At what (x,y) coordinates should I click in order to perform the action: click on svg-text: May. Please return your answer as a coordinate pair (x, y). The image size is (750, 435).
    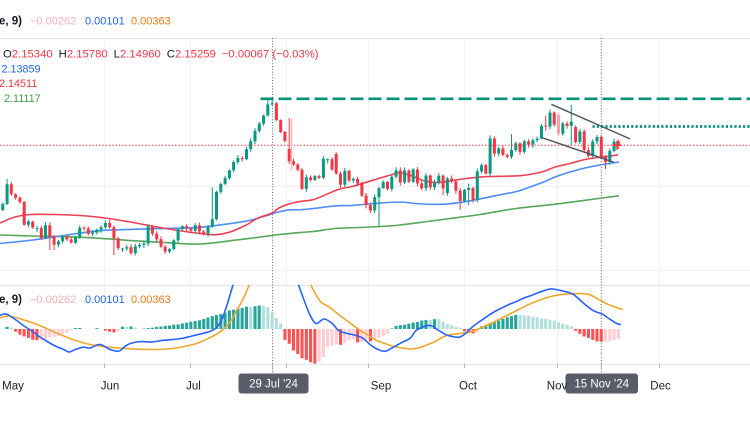
    Looking at the image, I should click on (13, 387).